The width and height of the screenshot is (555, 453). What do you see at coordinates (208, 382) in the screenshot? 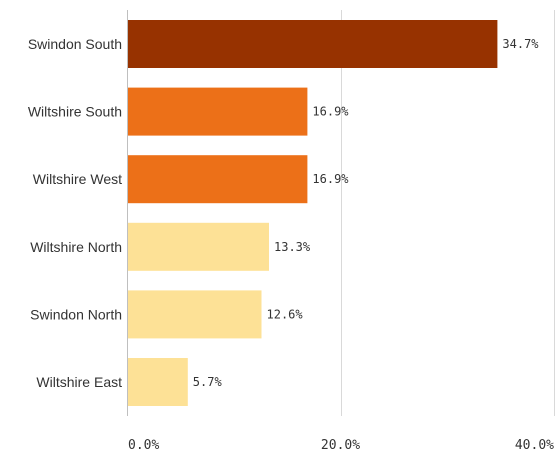
I see `data-label: 5.7%` at bounding box center [208, 382].